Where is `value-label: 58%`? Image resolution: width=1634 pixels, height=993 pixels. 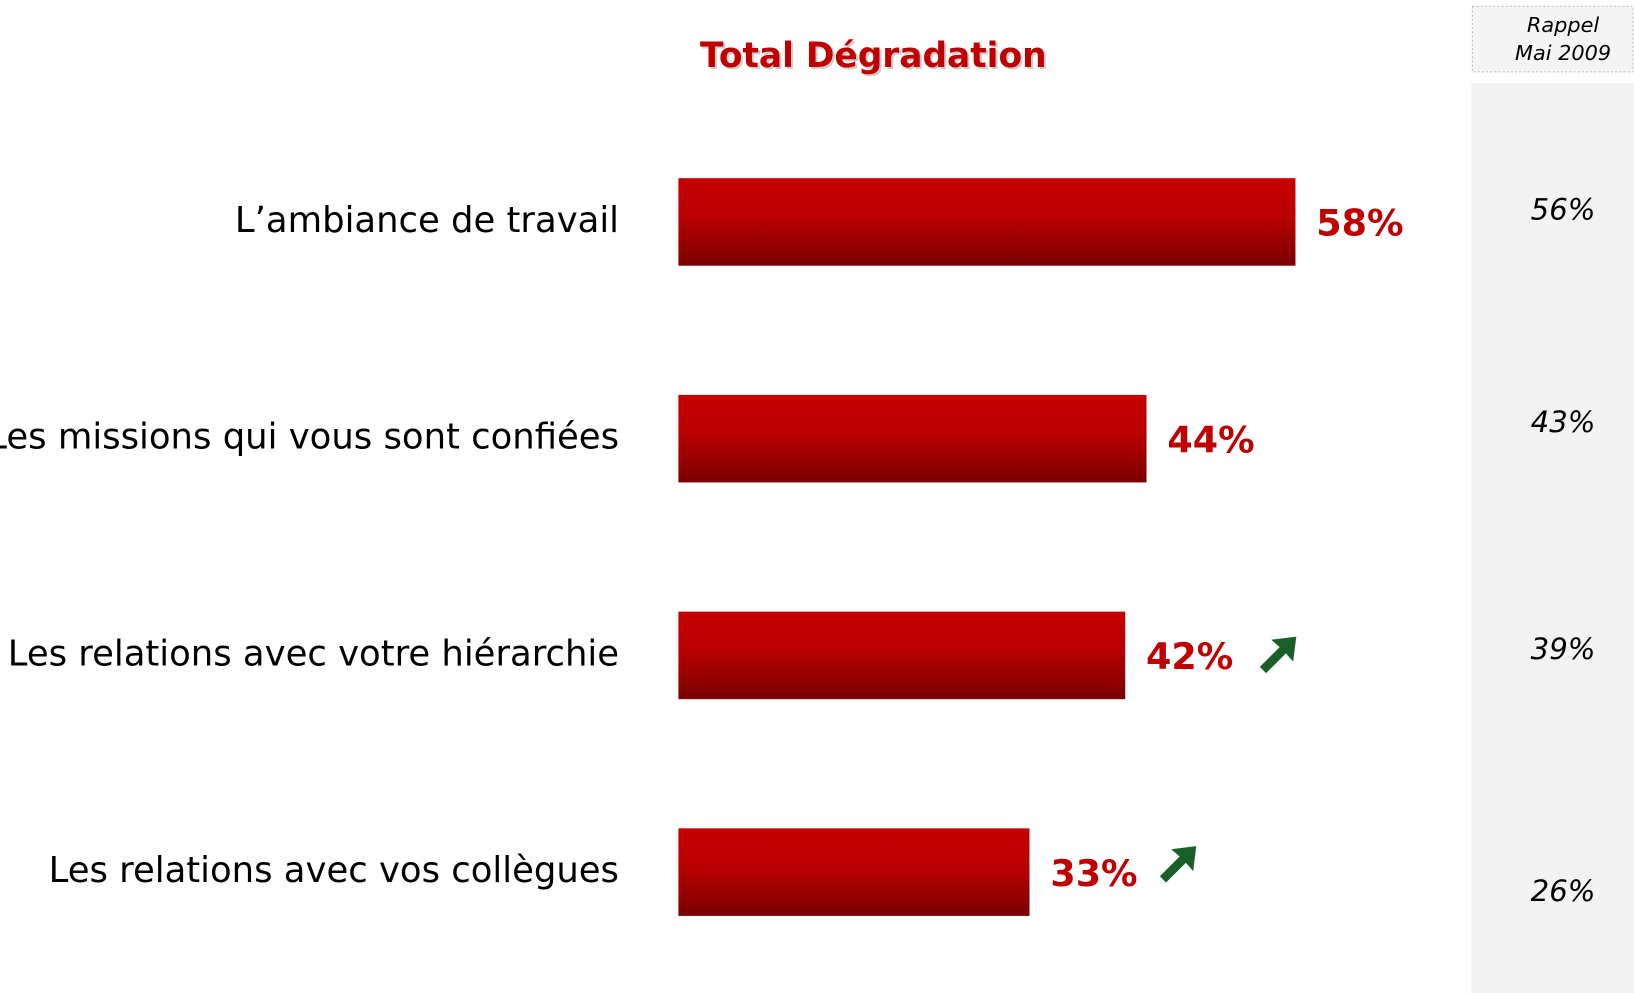
value-label: 58% is located at coordinates (1359, 223).